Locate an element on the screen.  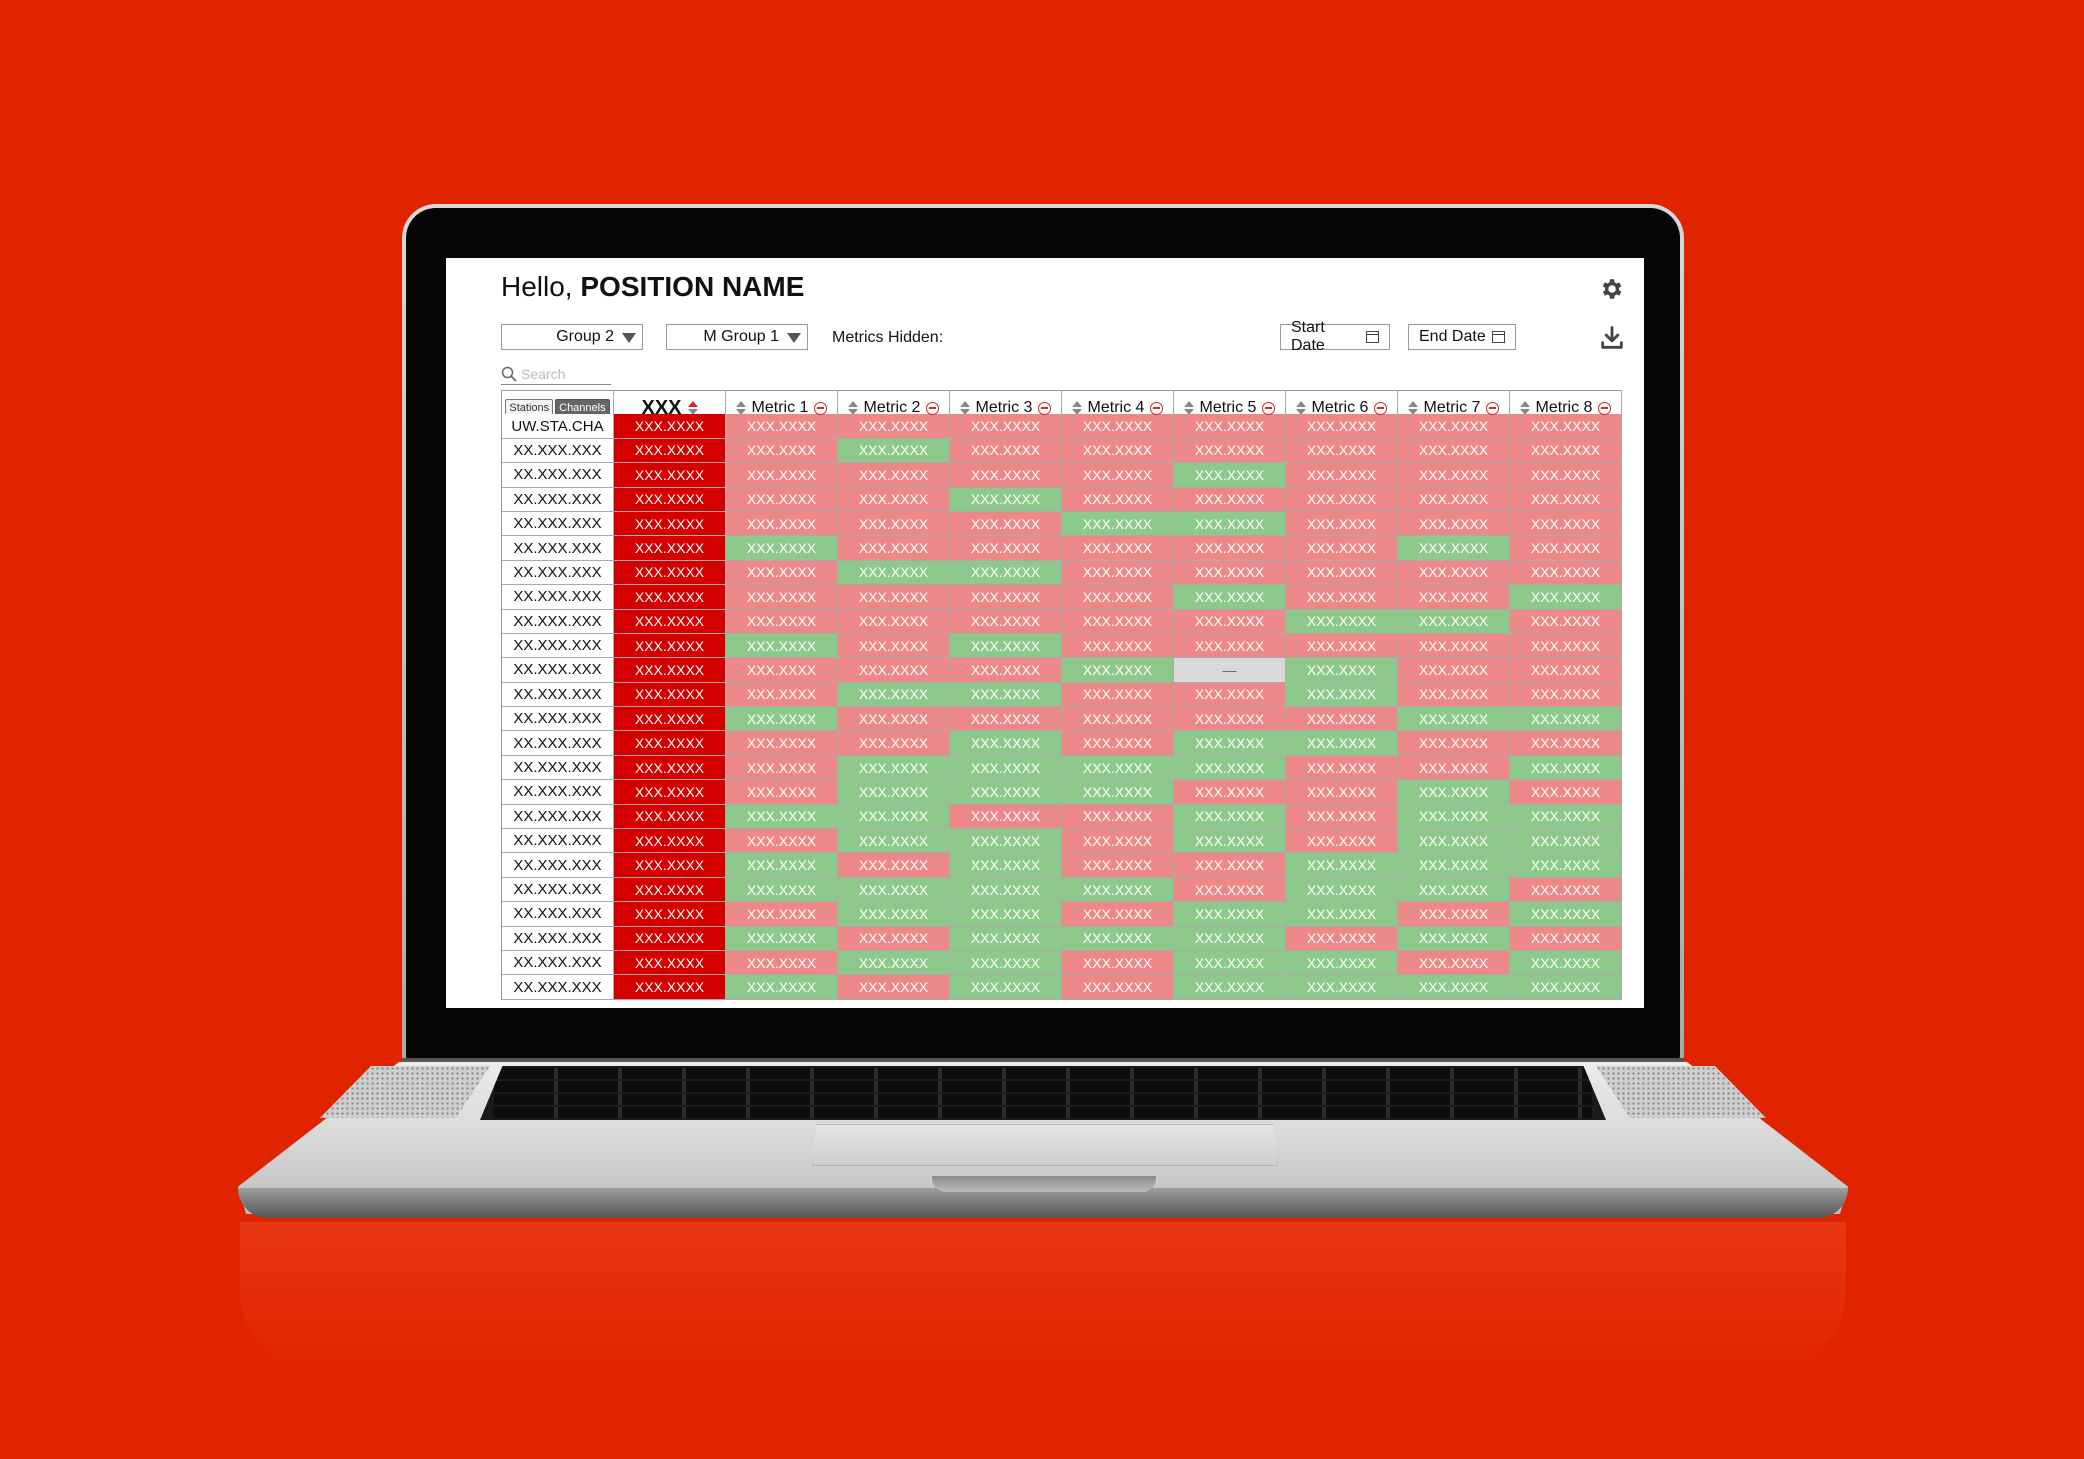
end-date-button: End Date is located at coordinates (1462, 337).